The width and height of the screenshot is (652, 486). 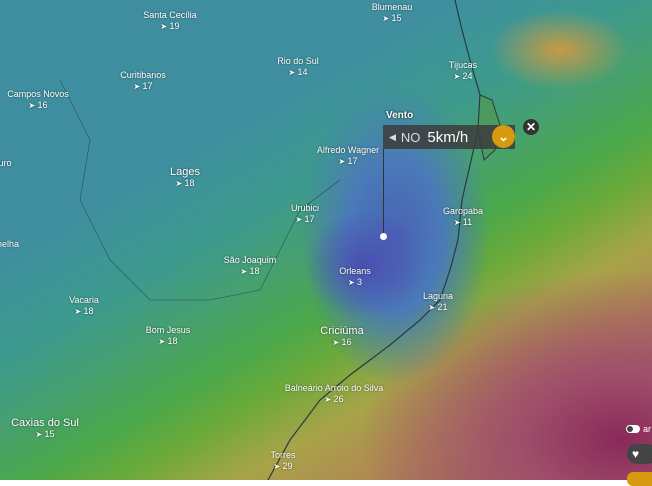 I want to click on toggle-switch: ar, so click(x=638, y=429).